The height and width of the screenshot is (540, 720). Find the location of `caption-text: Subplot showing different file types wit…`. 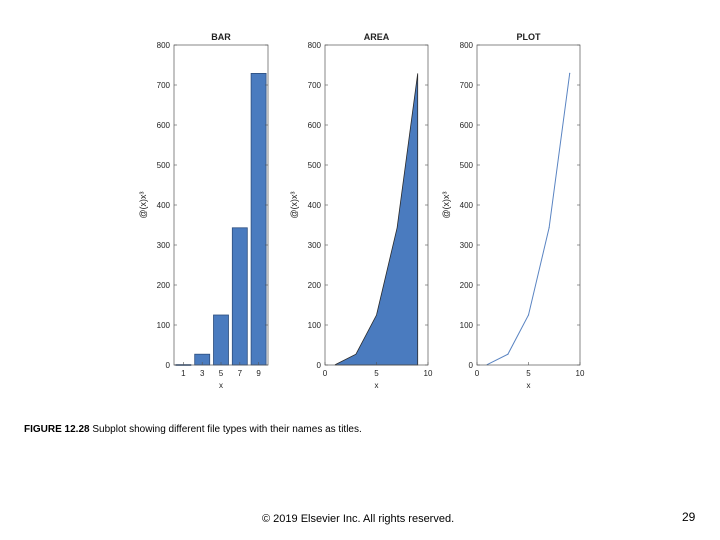

caption-text: Subplot showing different file types wit… is located at coordinates (225, 429).